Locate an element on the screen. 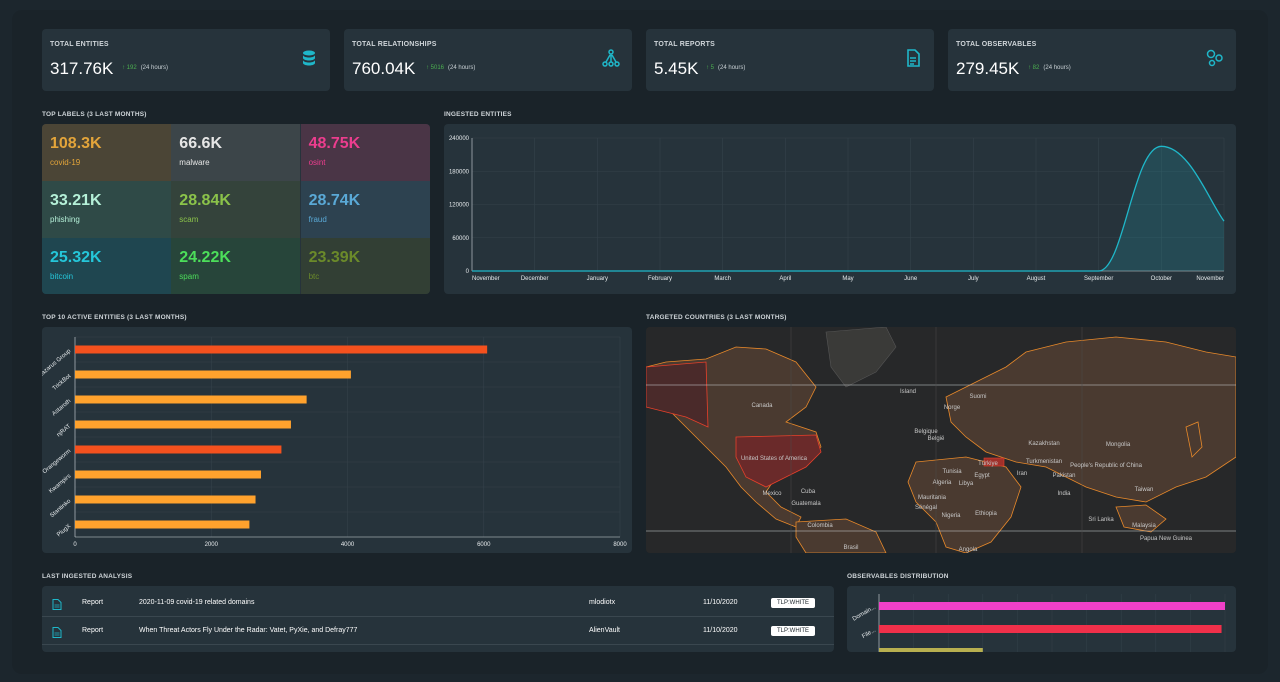  x-tick-label: August is located at coordinates (1036, 279).